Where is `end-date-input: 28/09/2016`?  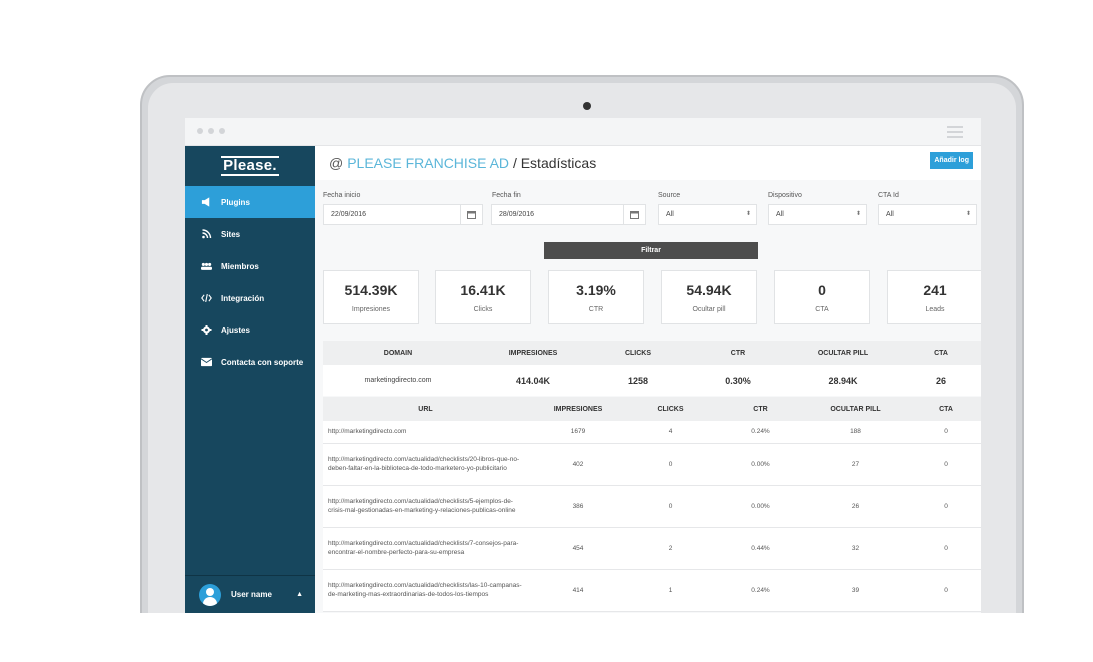
end-date-input: 28/09/2016 is located at coordinates (568, 214).